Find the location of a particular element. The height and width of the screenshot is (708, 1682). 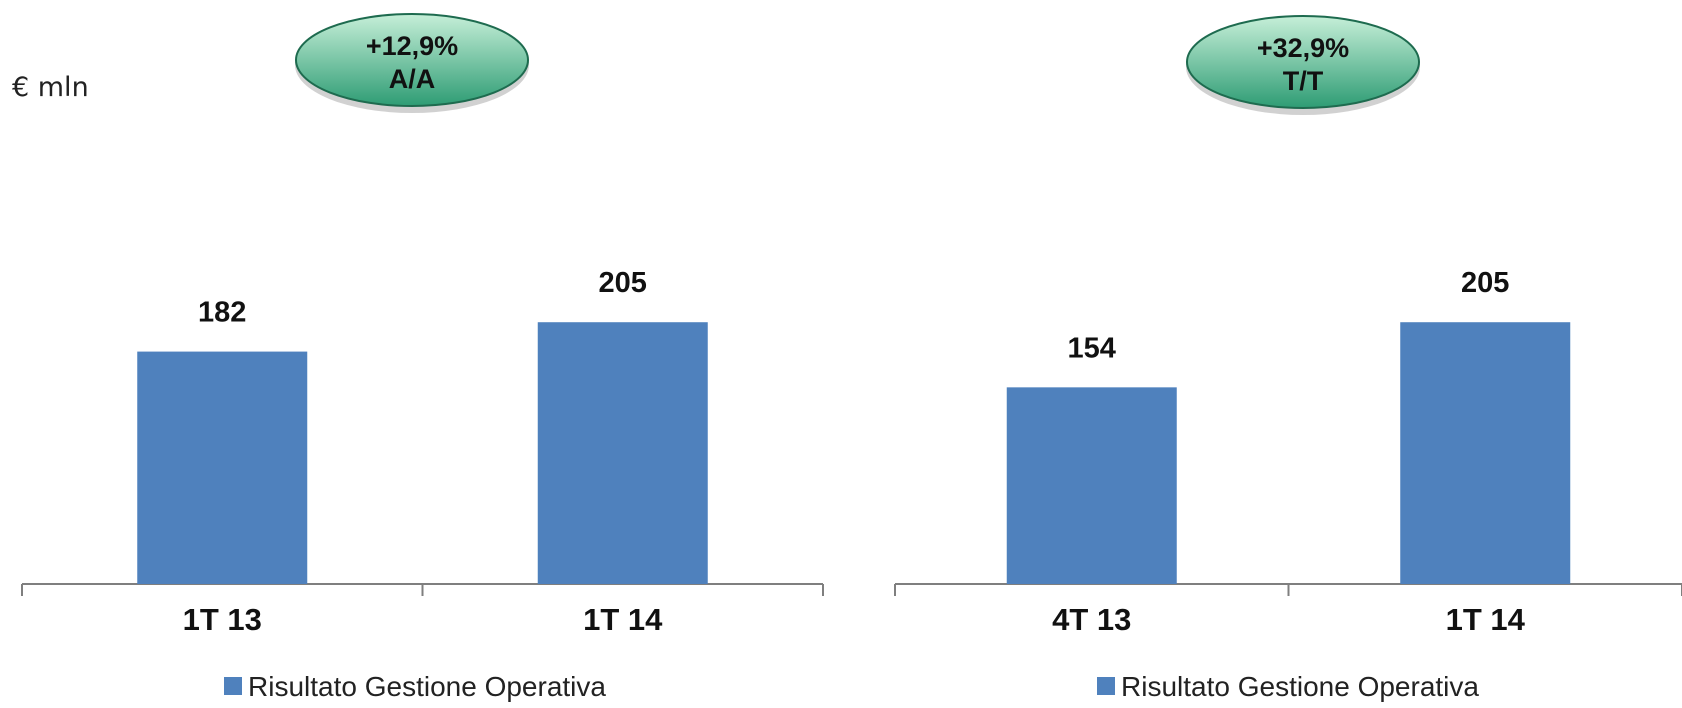

badge-percent: +12,9% is located at coordinates (412, 46).